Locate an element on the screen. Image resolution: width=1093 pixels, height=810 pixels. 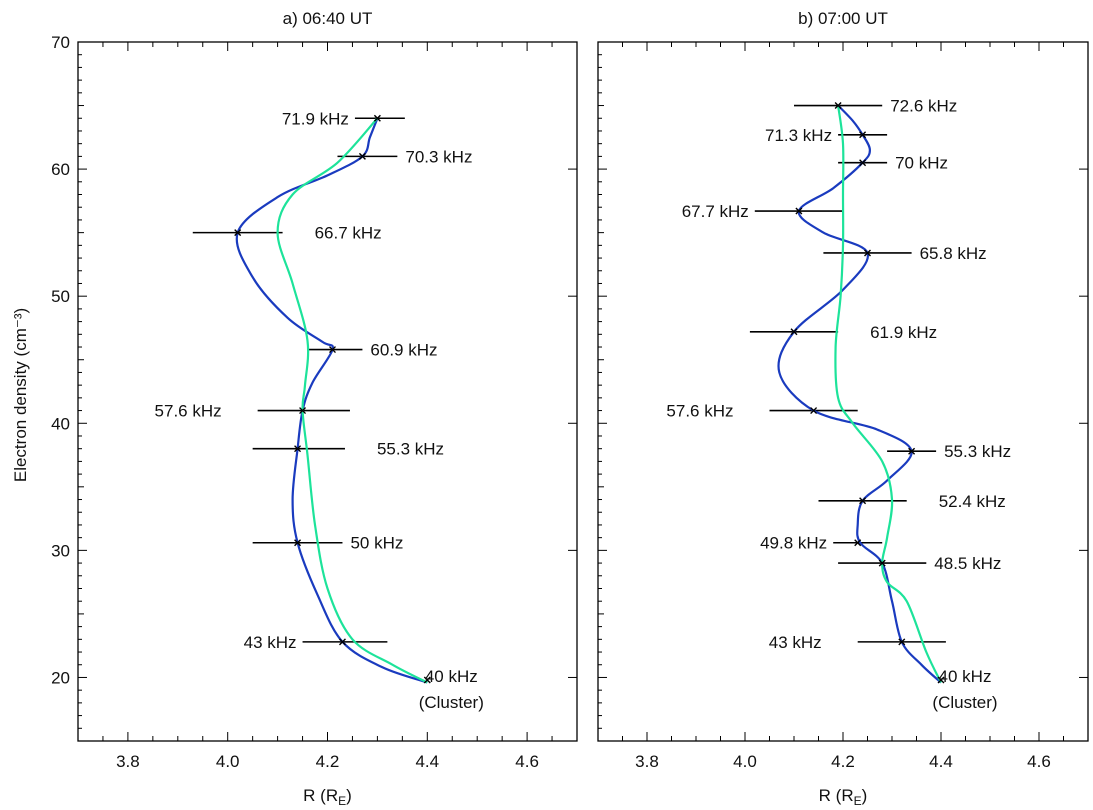
data-label: 71.3 kHz is located at coordinates (798, 135).